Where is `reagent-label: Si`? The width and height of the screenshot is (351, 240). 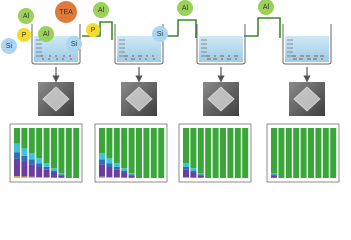
reagent-label: Si is located at coordinates (9, 46).